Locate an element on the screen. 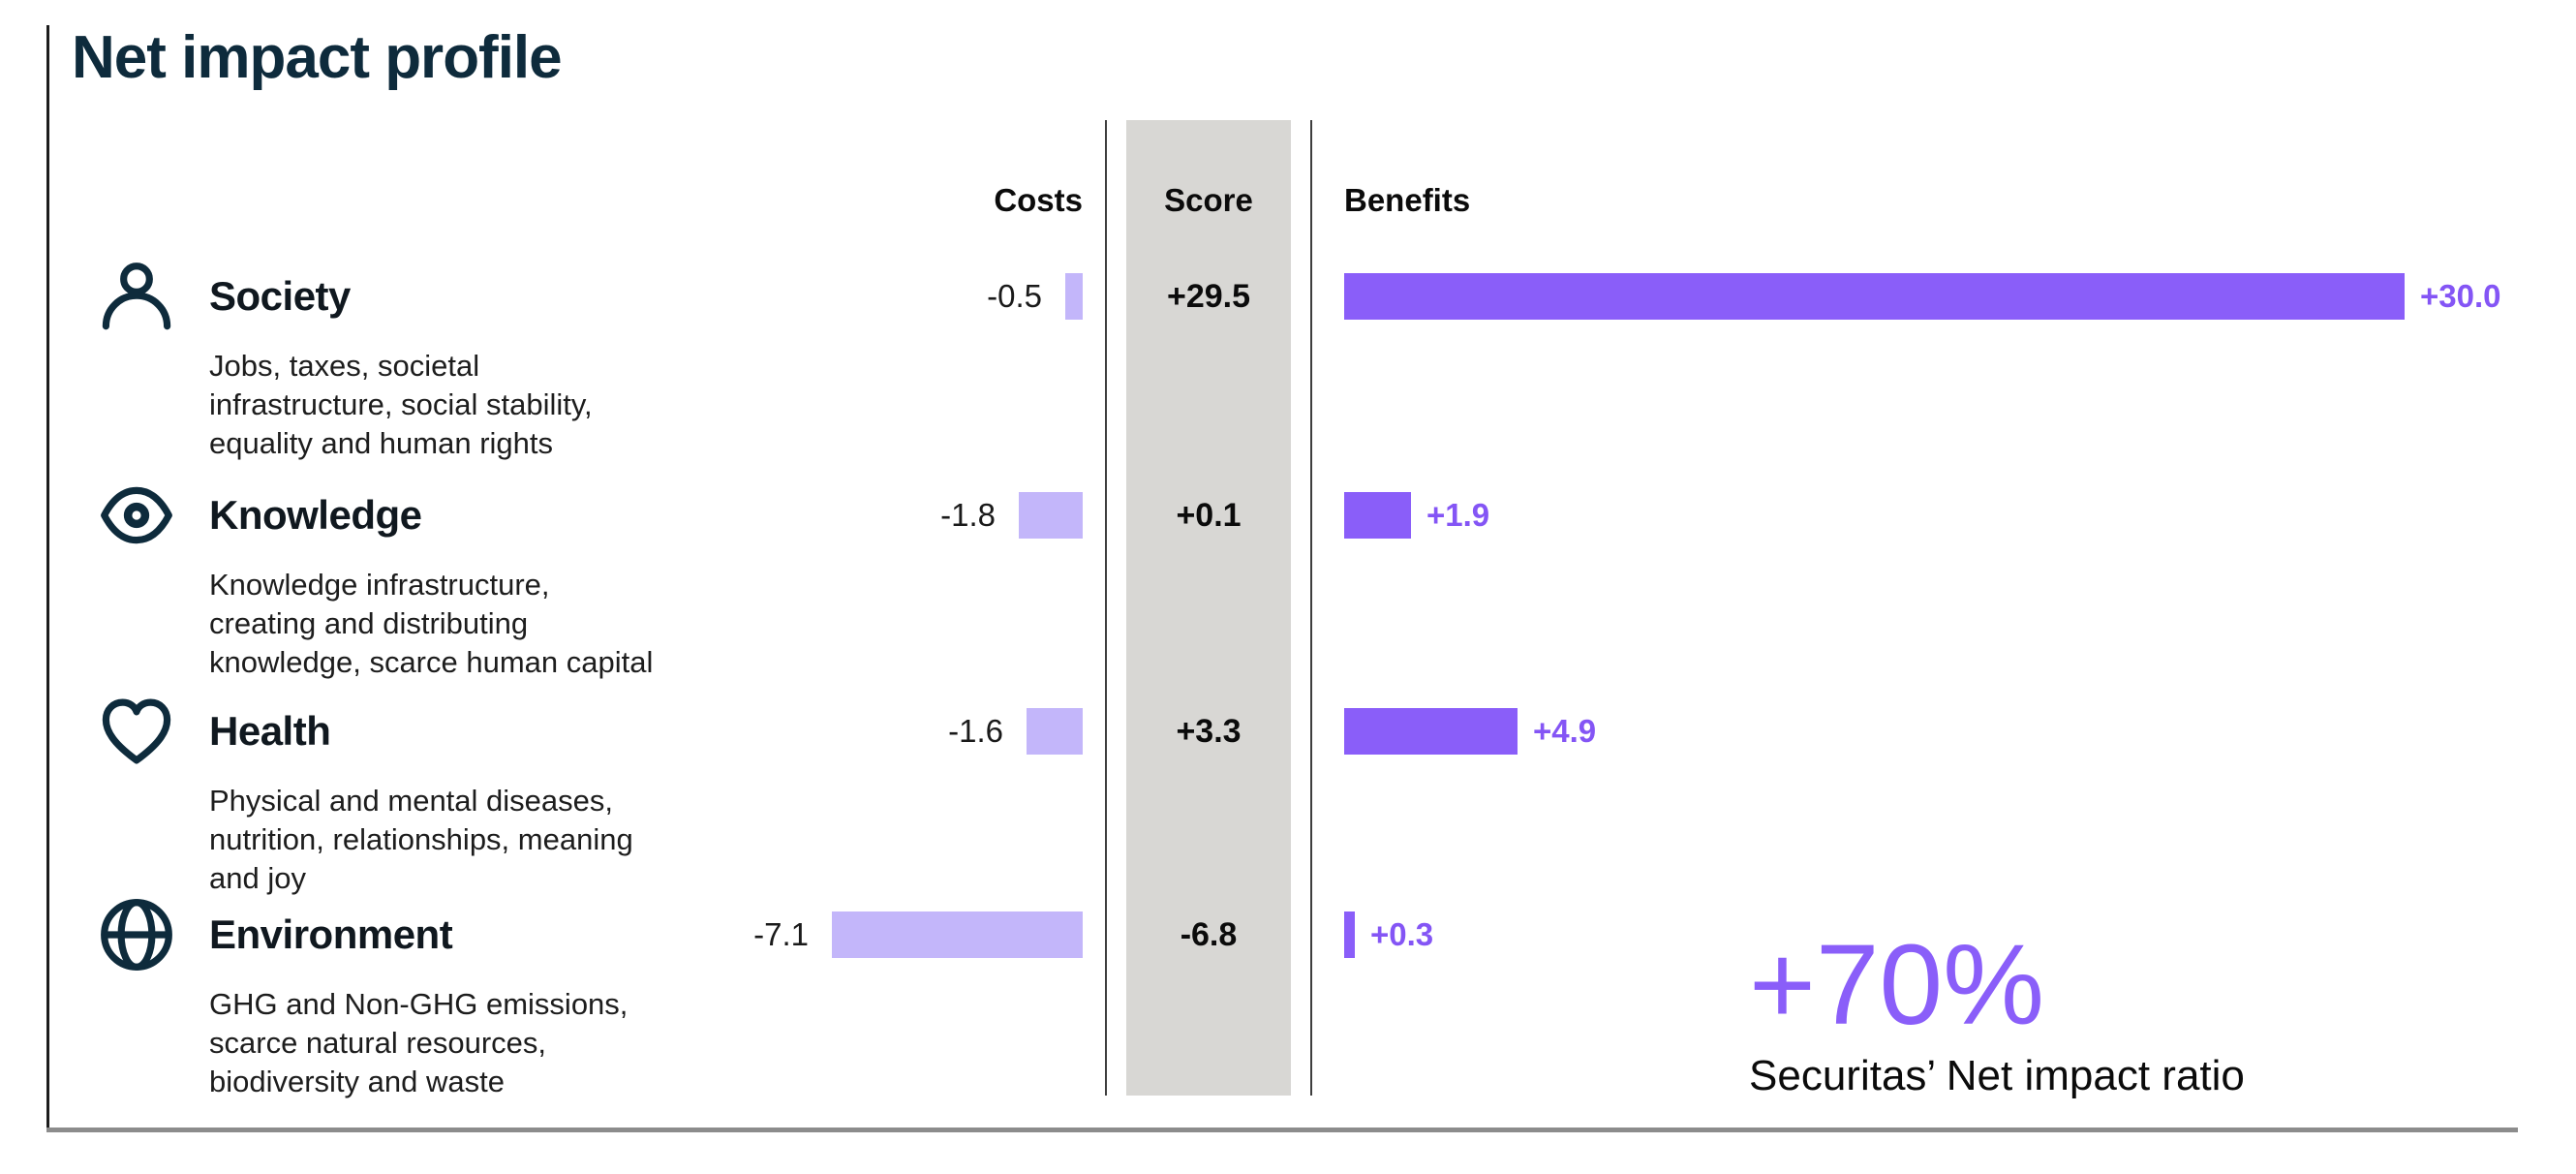  person-icon is located at coordinates (136, 296).